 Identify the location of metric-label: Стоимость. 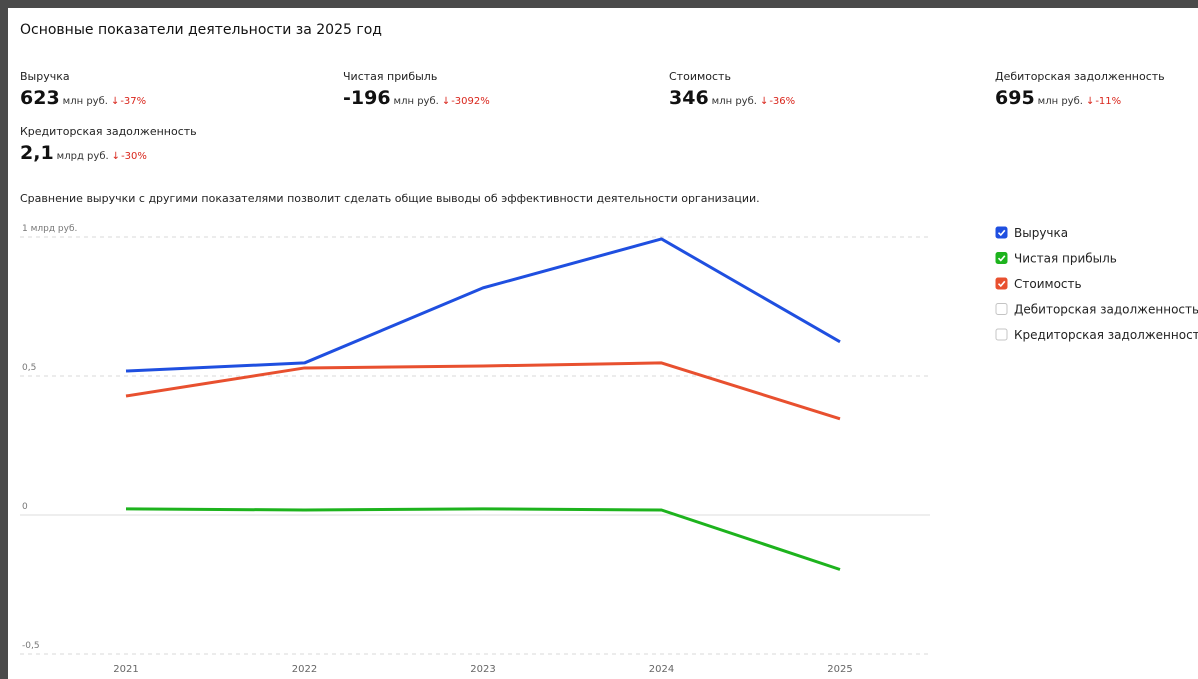
(700, 76).